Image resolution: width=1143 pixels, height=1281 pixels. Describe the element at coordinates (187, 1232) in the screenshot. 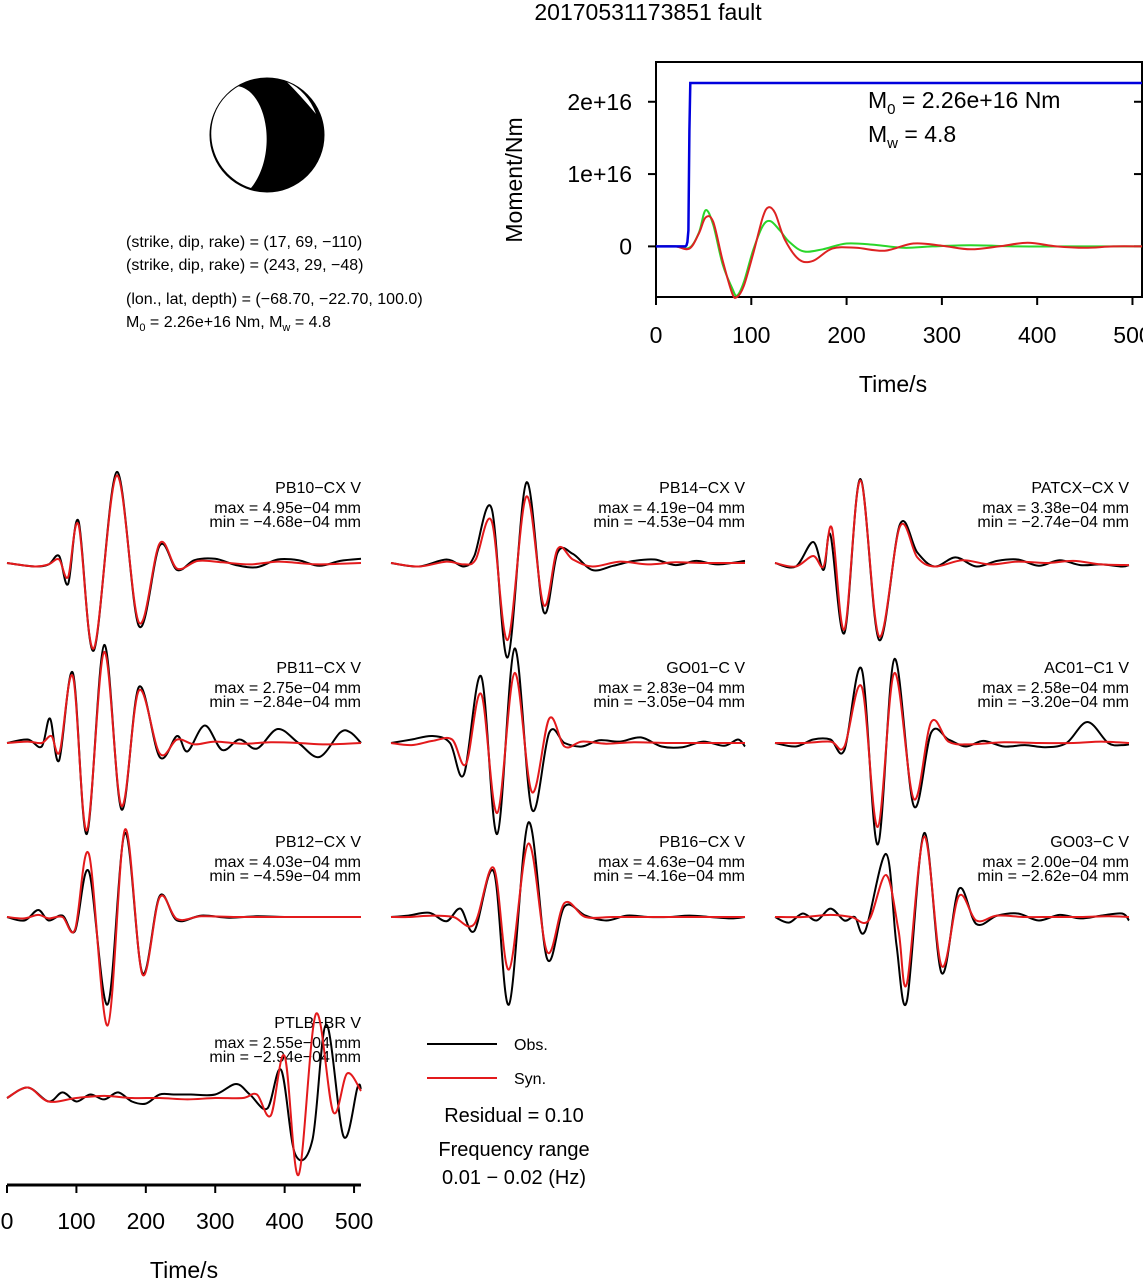

I see `waveform-time-axis: Time/s 0 100 200 300 400 500` at that location.